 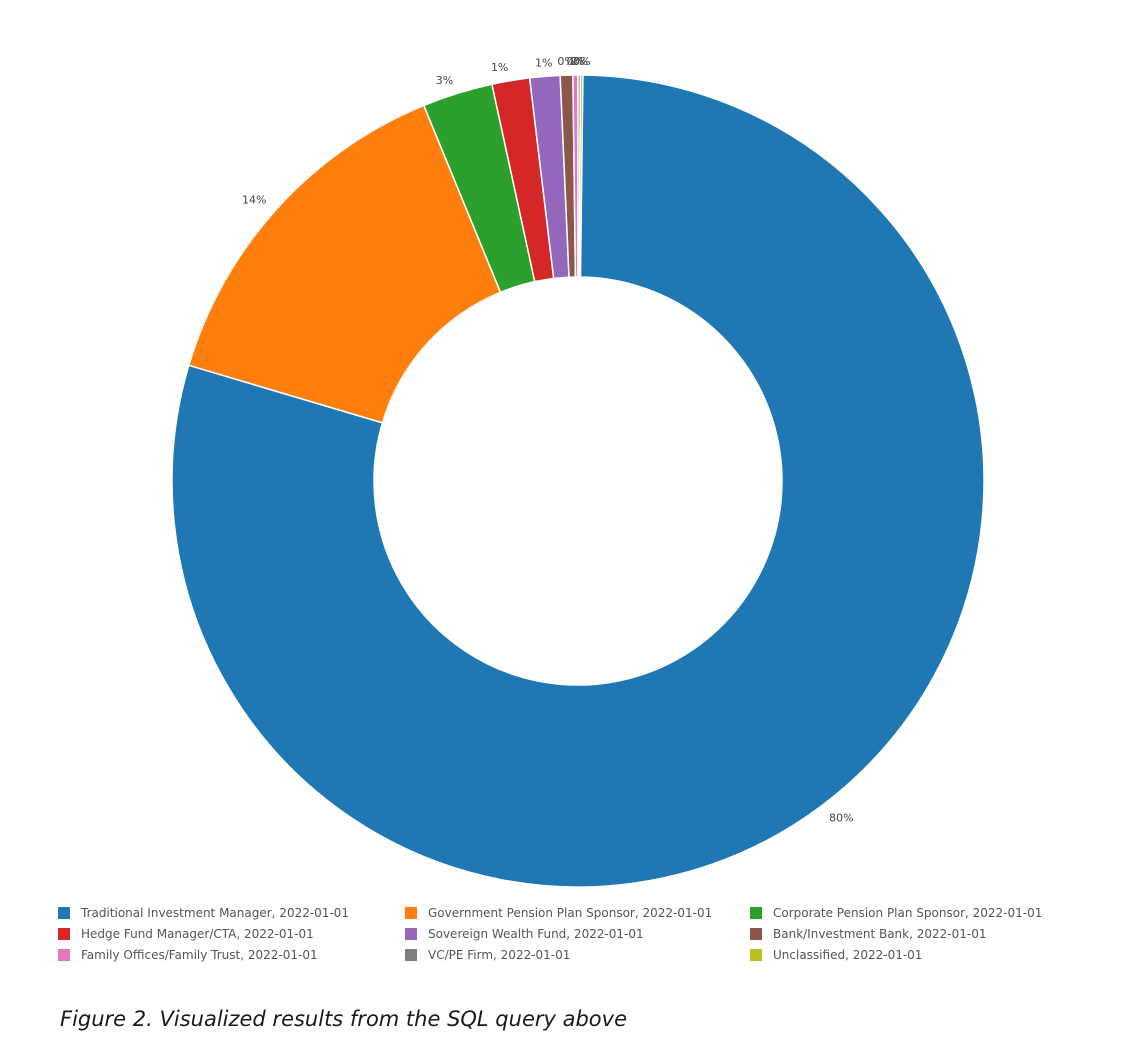 I want to click on legend-item-sovereign-wealth-fund: Sovereign Wealth Fund, 2022-01-01, so click(x=577, y=934).